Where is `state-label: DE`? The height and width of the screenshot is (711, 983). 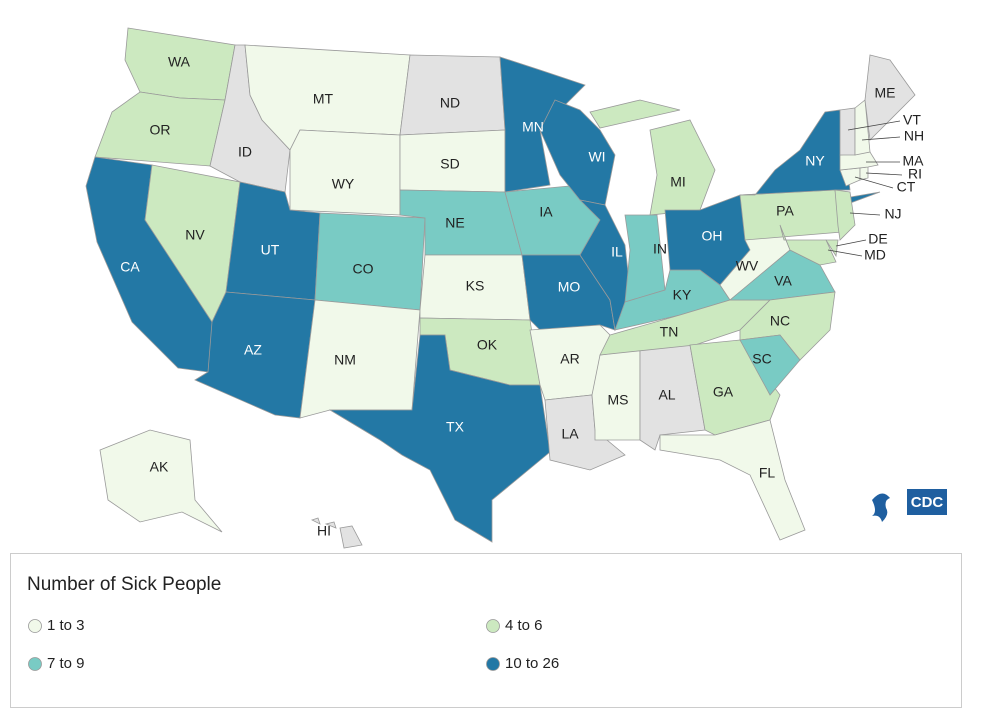
state-label: DE is located at coordinates (877, 239).